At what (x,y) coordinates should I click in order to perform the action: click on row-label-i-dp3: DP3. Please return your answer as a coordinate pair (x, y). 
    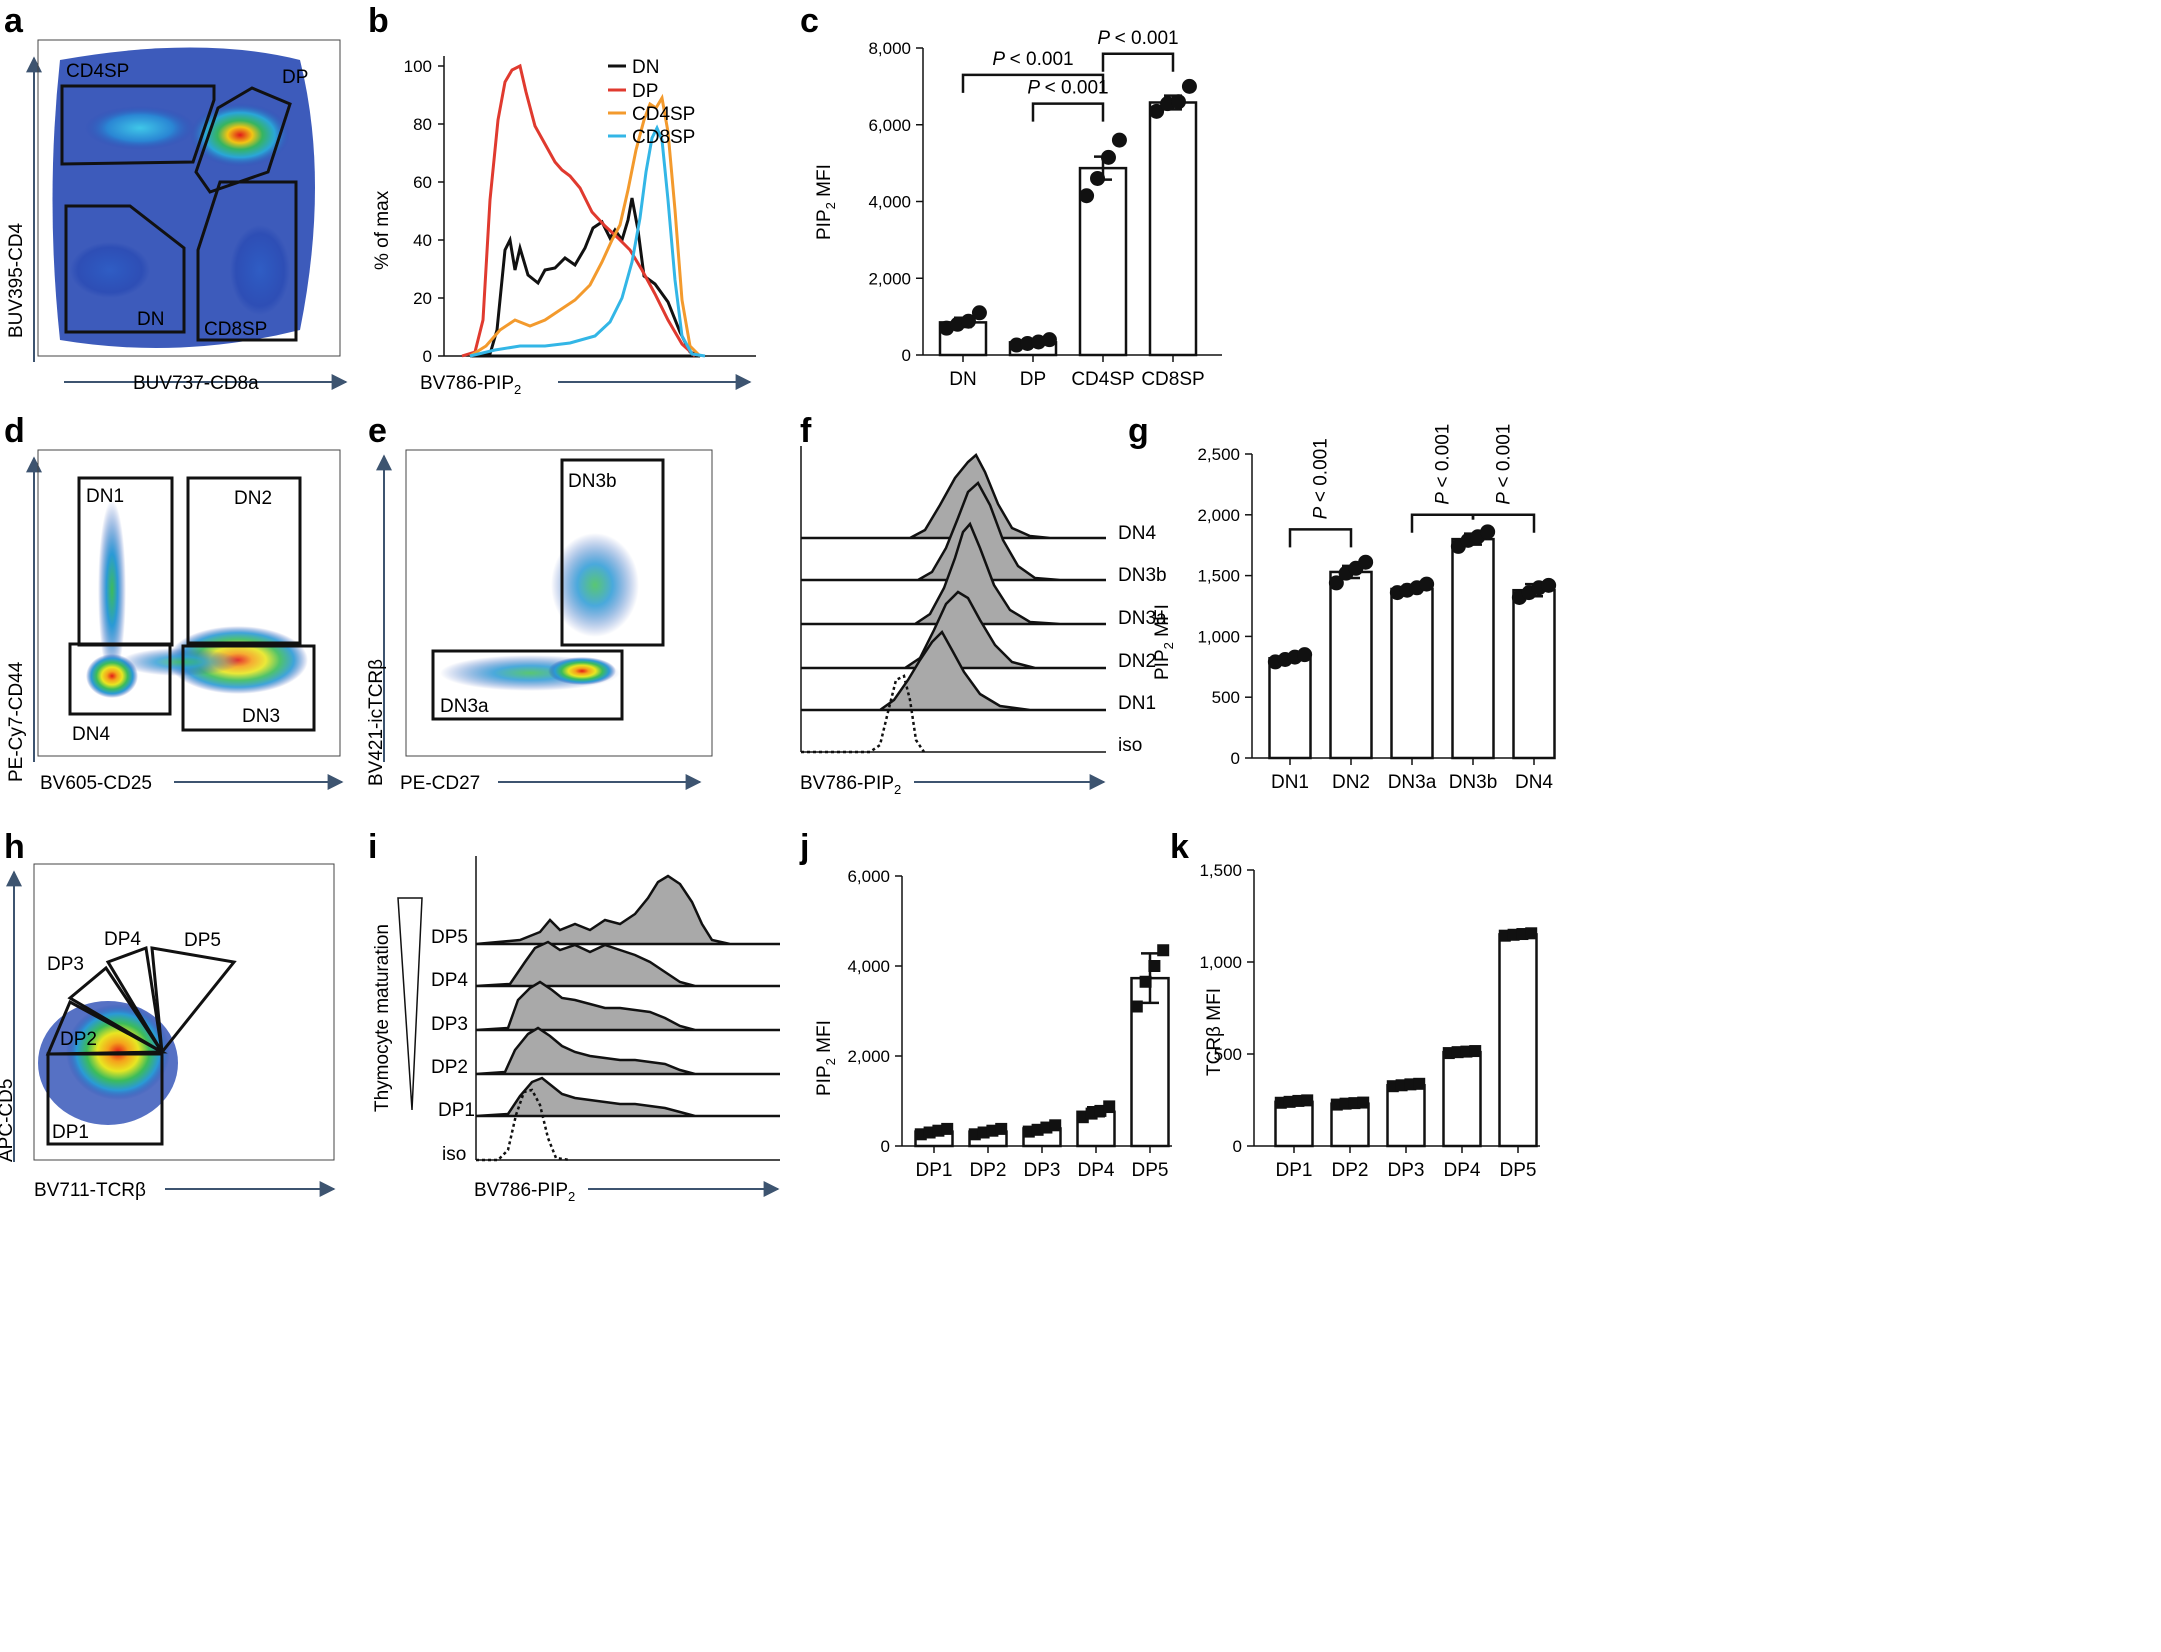
    Looking at the image, I should click on (449, 1024).